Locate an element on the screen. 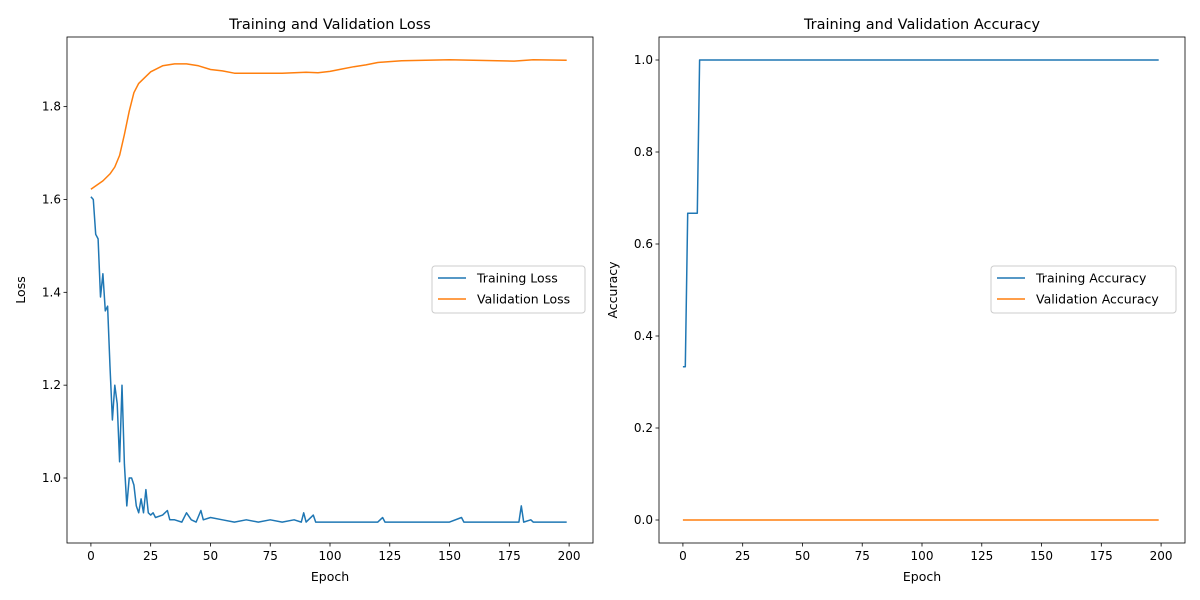  y-axis-label: Accuracy is located at coordinates (612, 290).